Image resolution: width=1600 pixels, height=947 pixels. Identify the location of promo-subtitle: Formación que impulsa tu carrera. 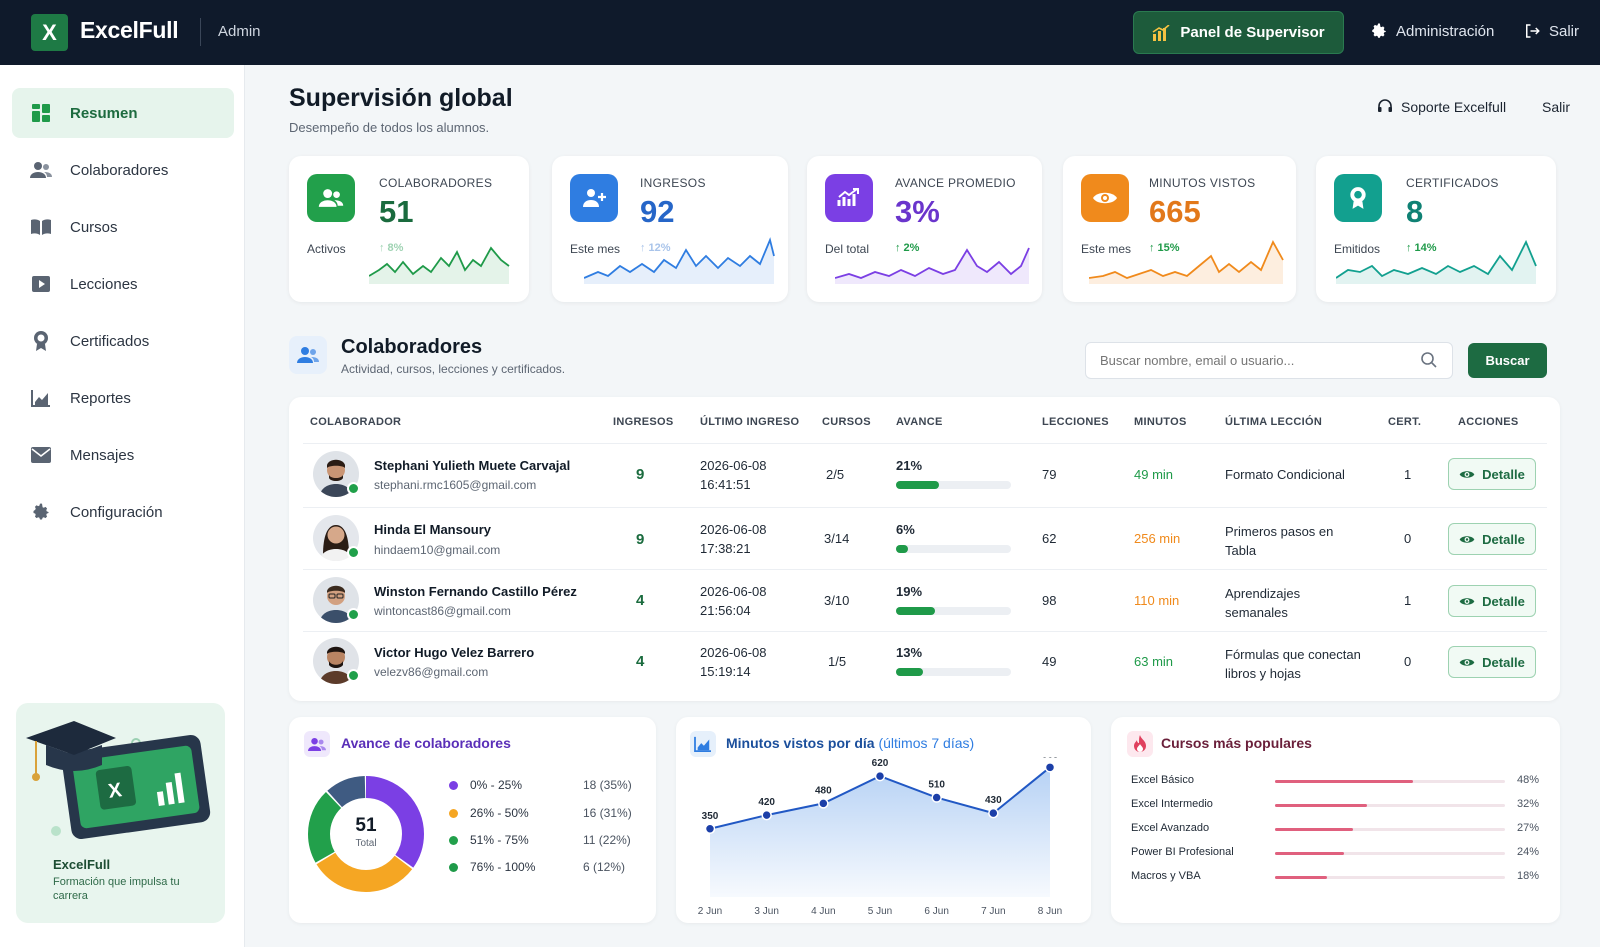
(116, 889).